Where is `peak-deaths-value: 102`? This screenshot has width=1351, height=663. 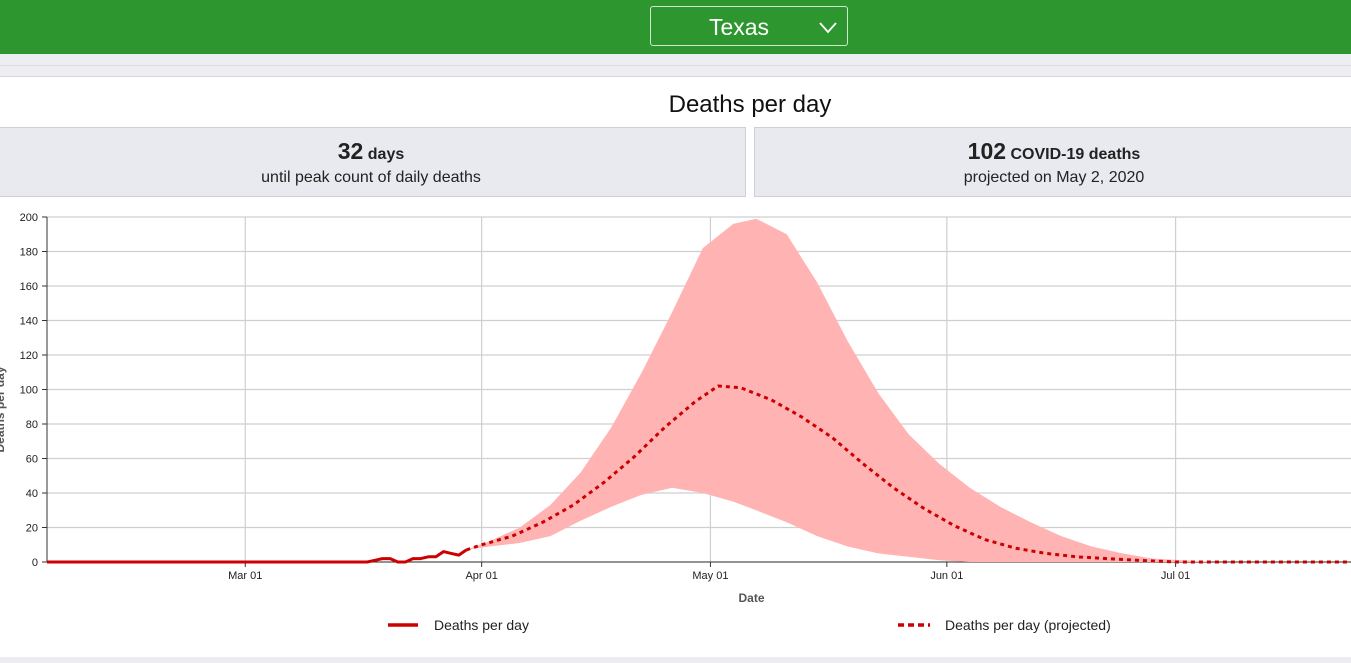
peak-deaths-value: 102 is located at coordinates (987, 151).